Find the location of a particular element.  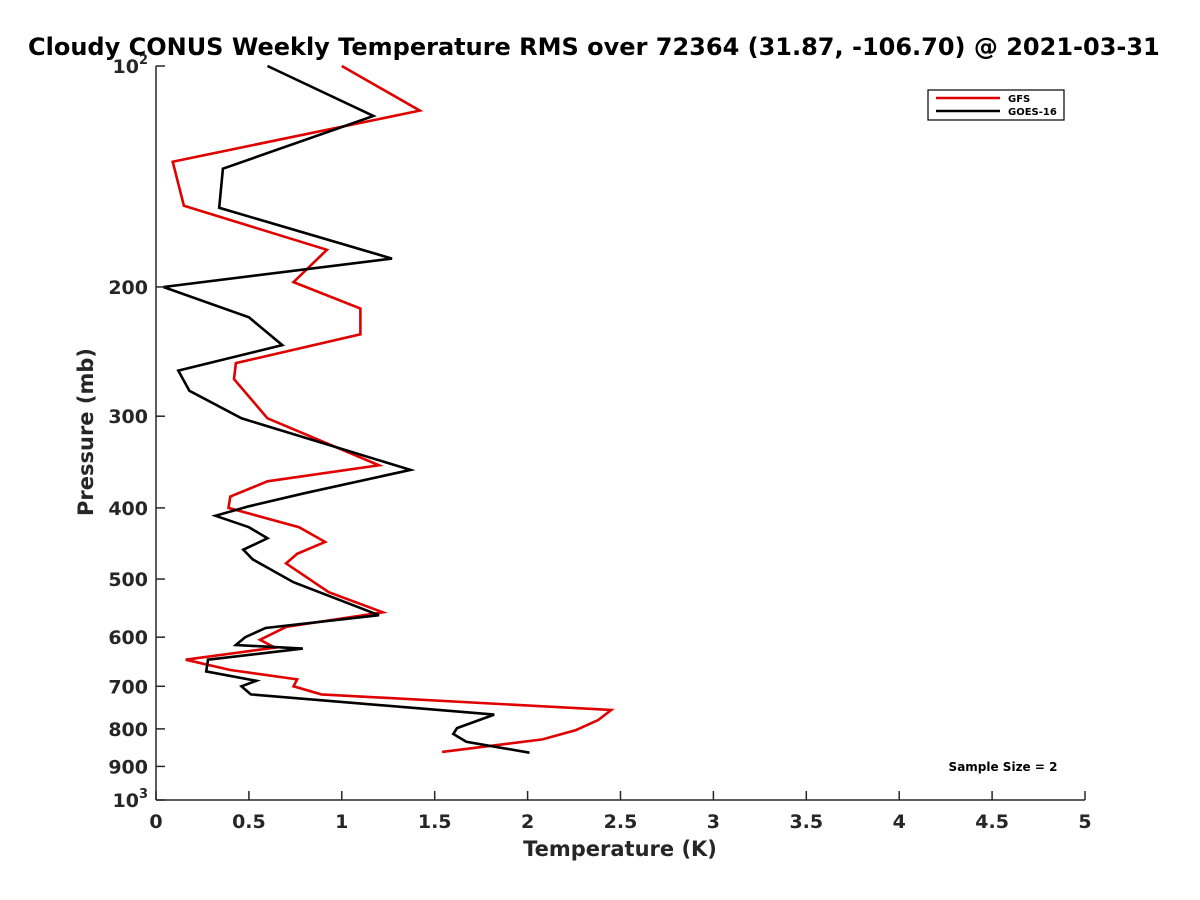

x-tick-label: 2.5 is located at coordinates (621, 822).